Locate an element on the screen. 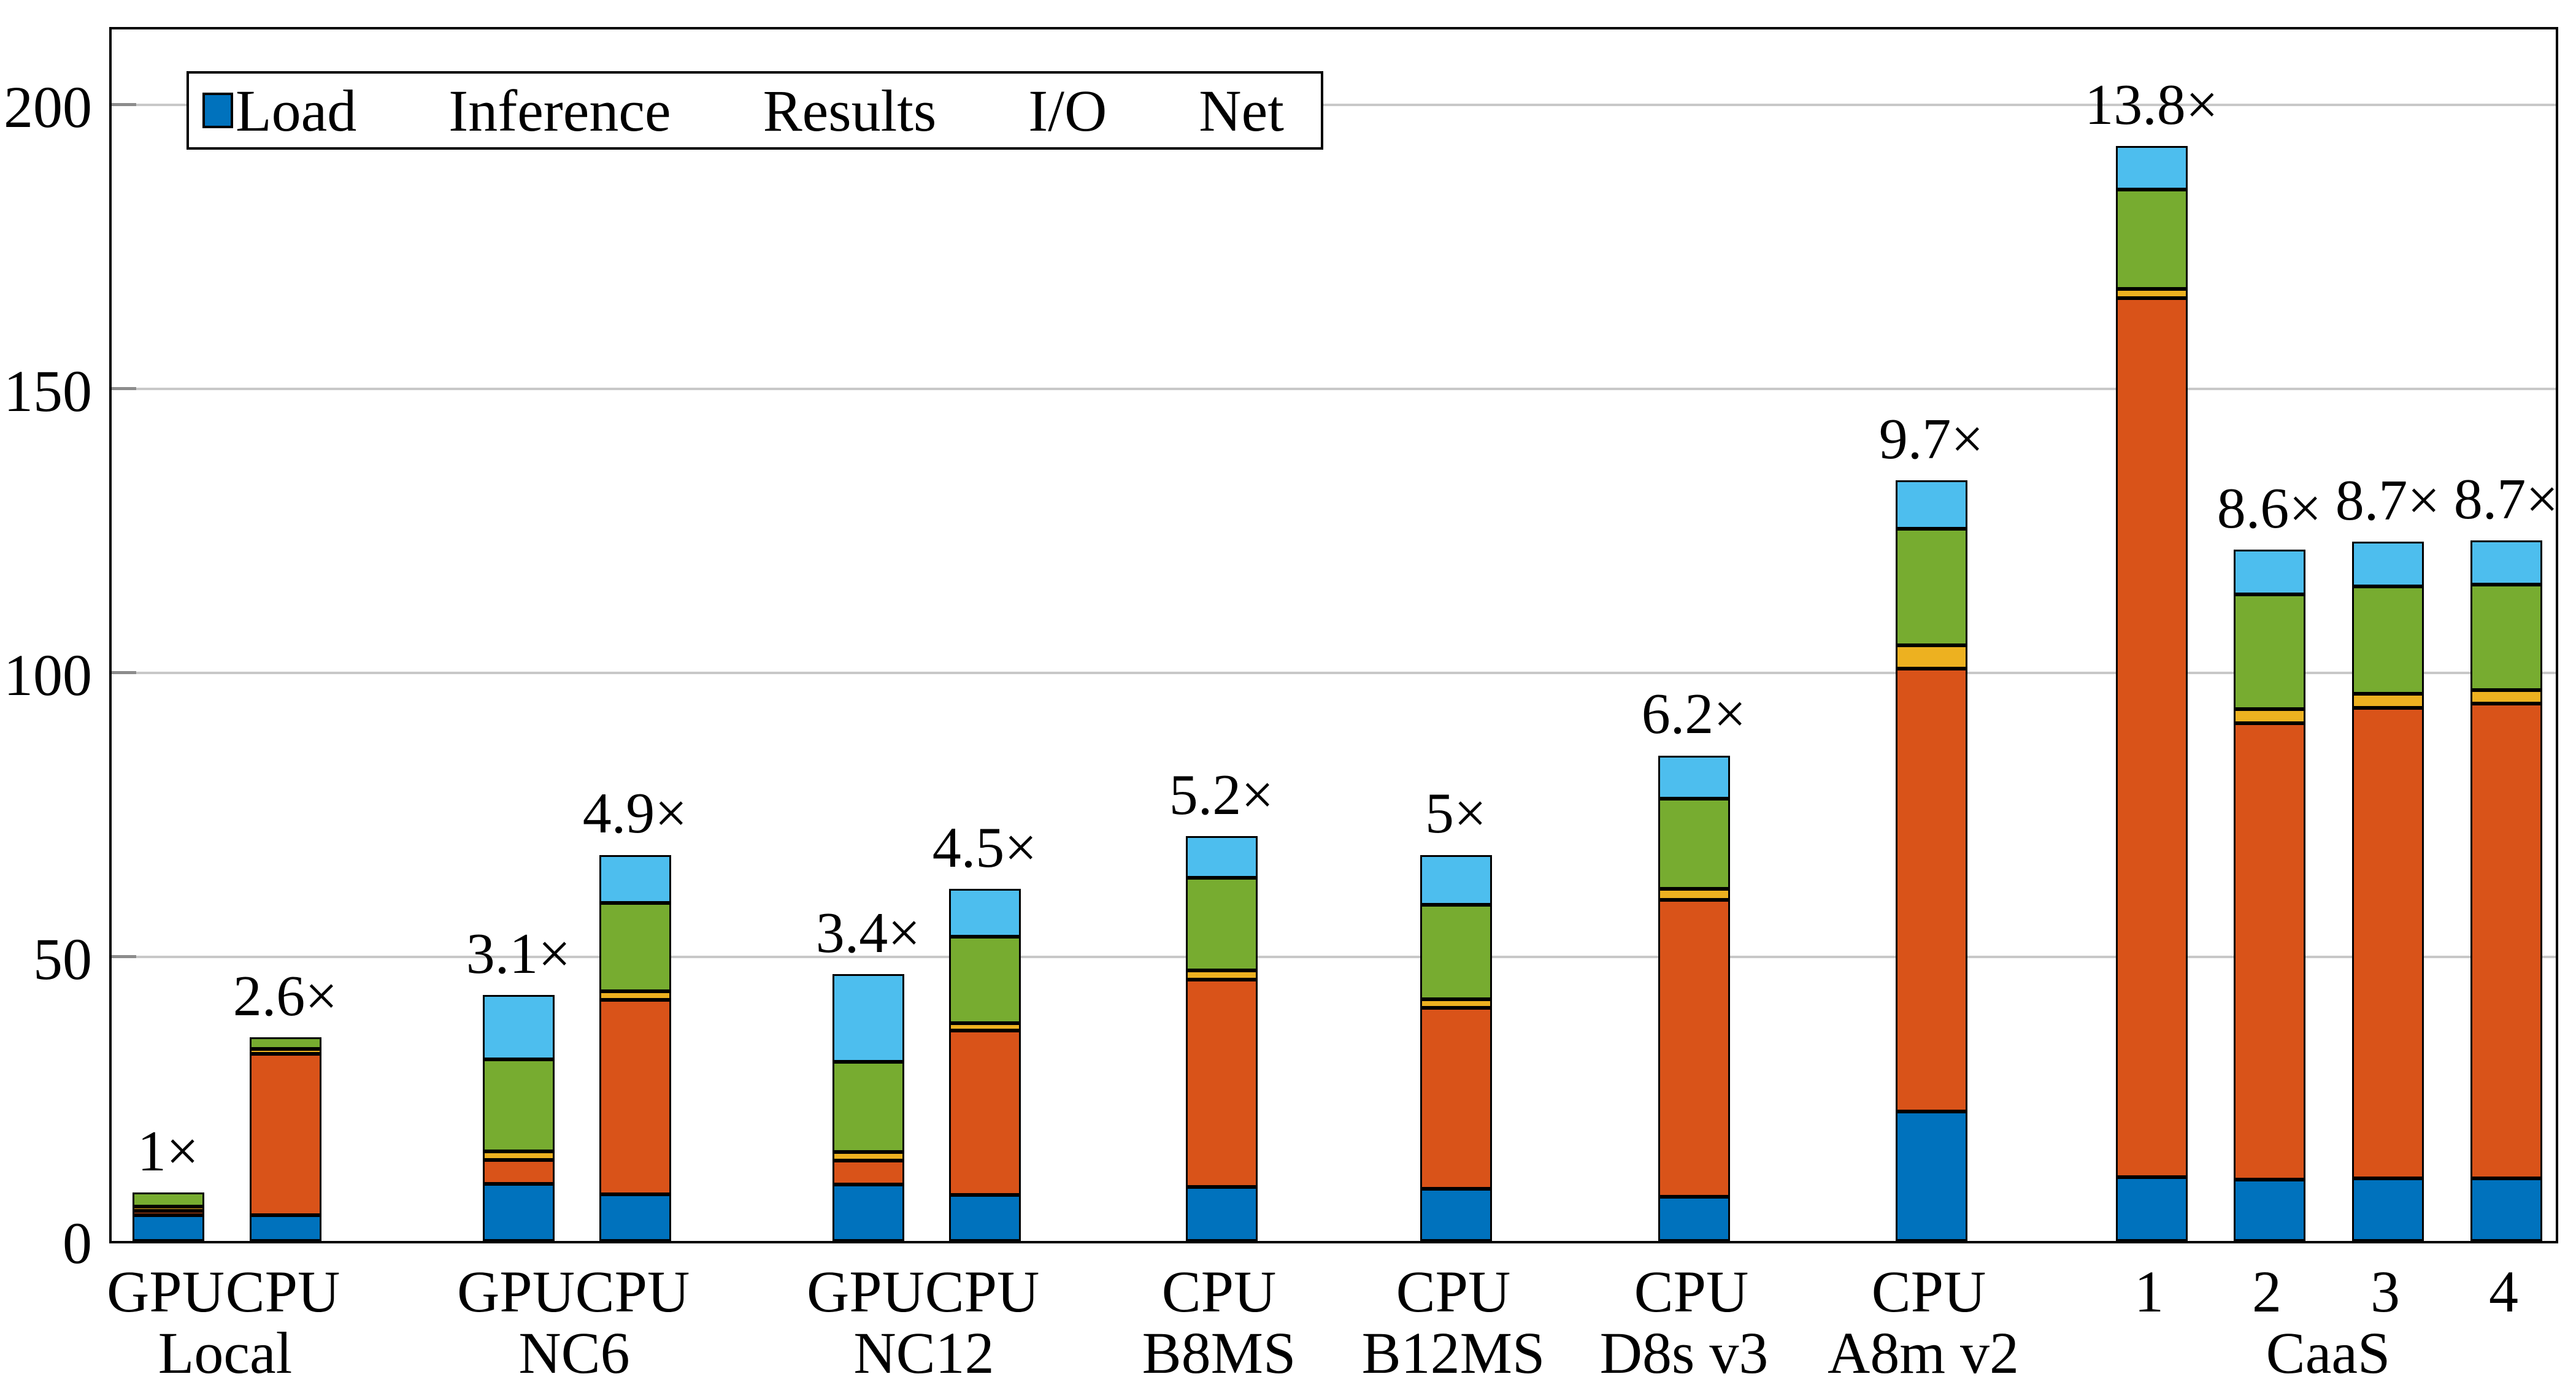 The height and width of the screenshot is (1390, 2576). y-axis-tick-label-200: 200 is located at coordinates (48, 107).